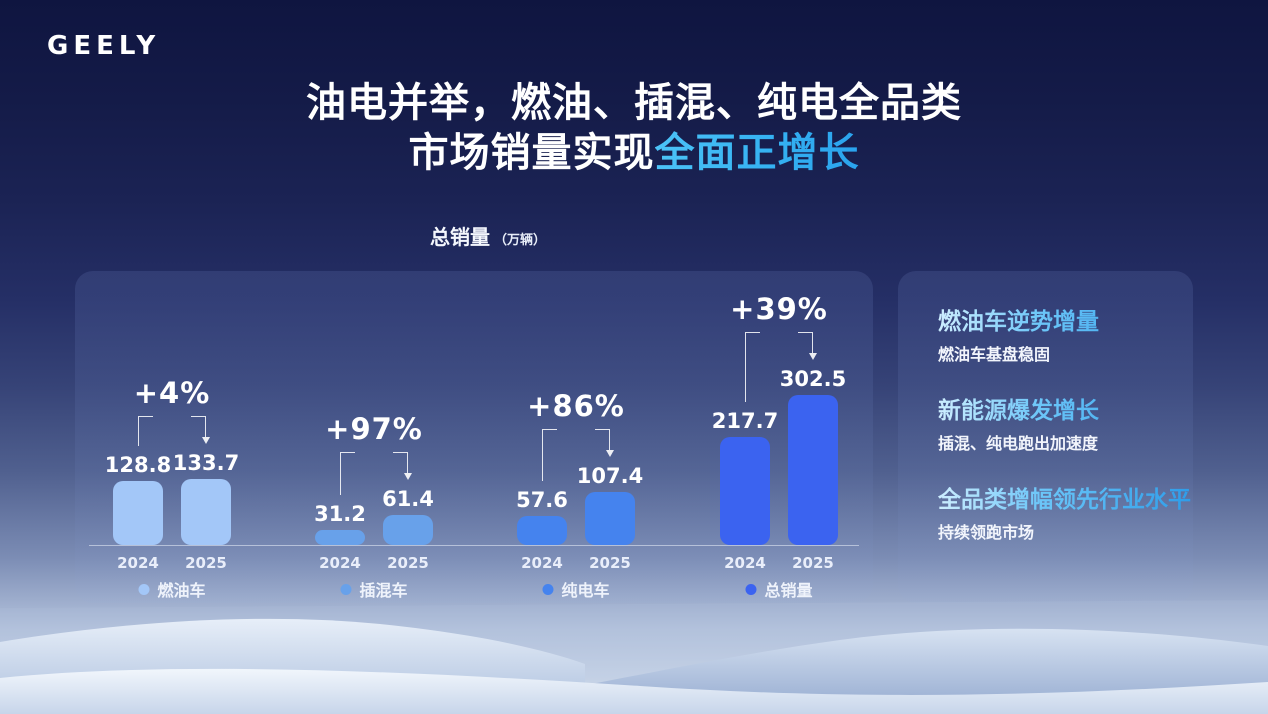  What do you see at coordinates (745, 421) in the screenshot?
I see `value-label: 217.7` at bounding box center [745, 421].